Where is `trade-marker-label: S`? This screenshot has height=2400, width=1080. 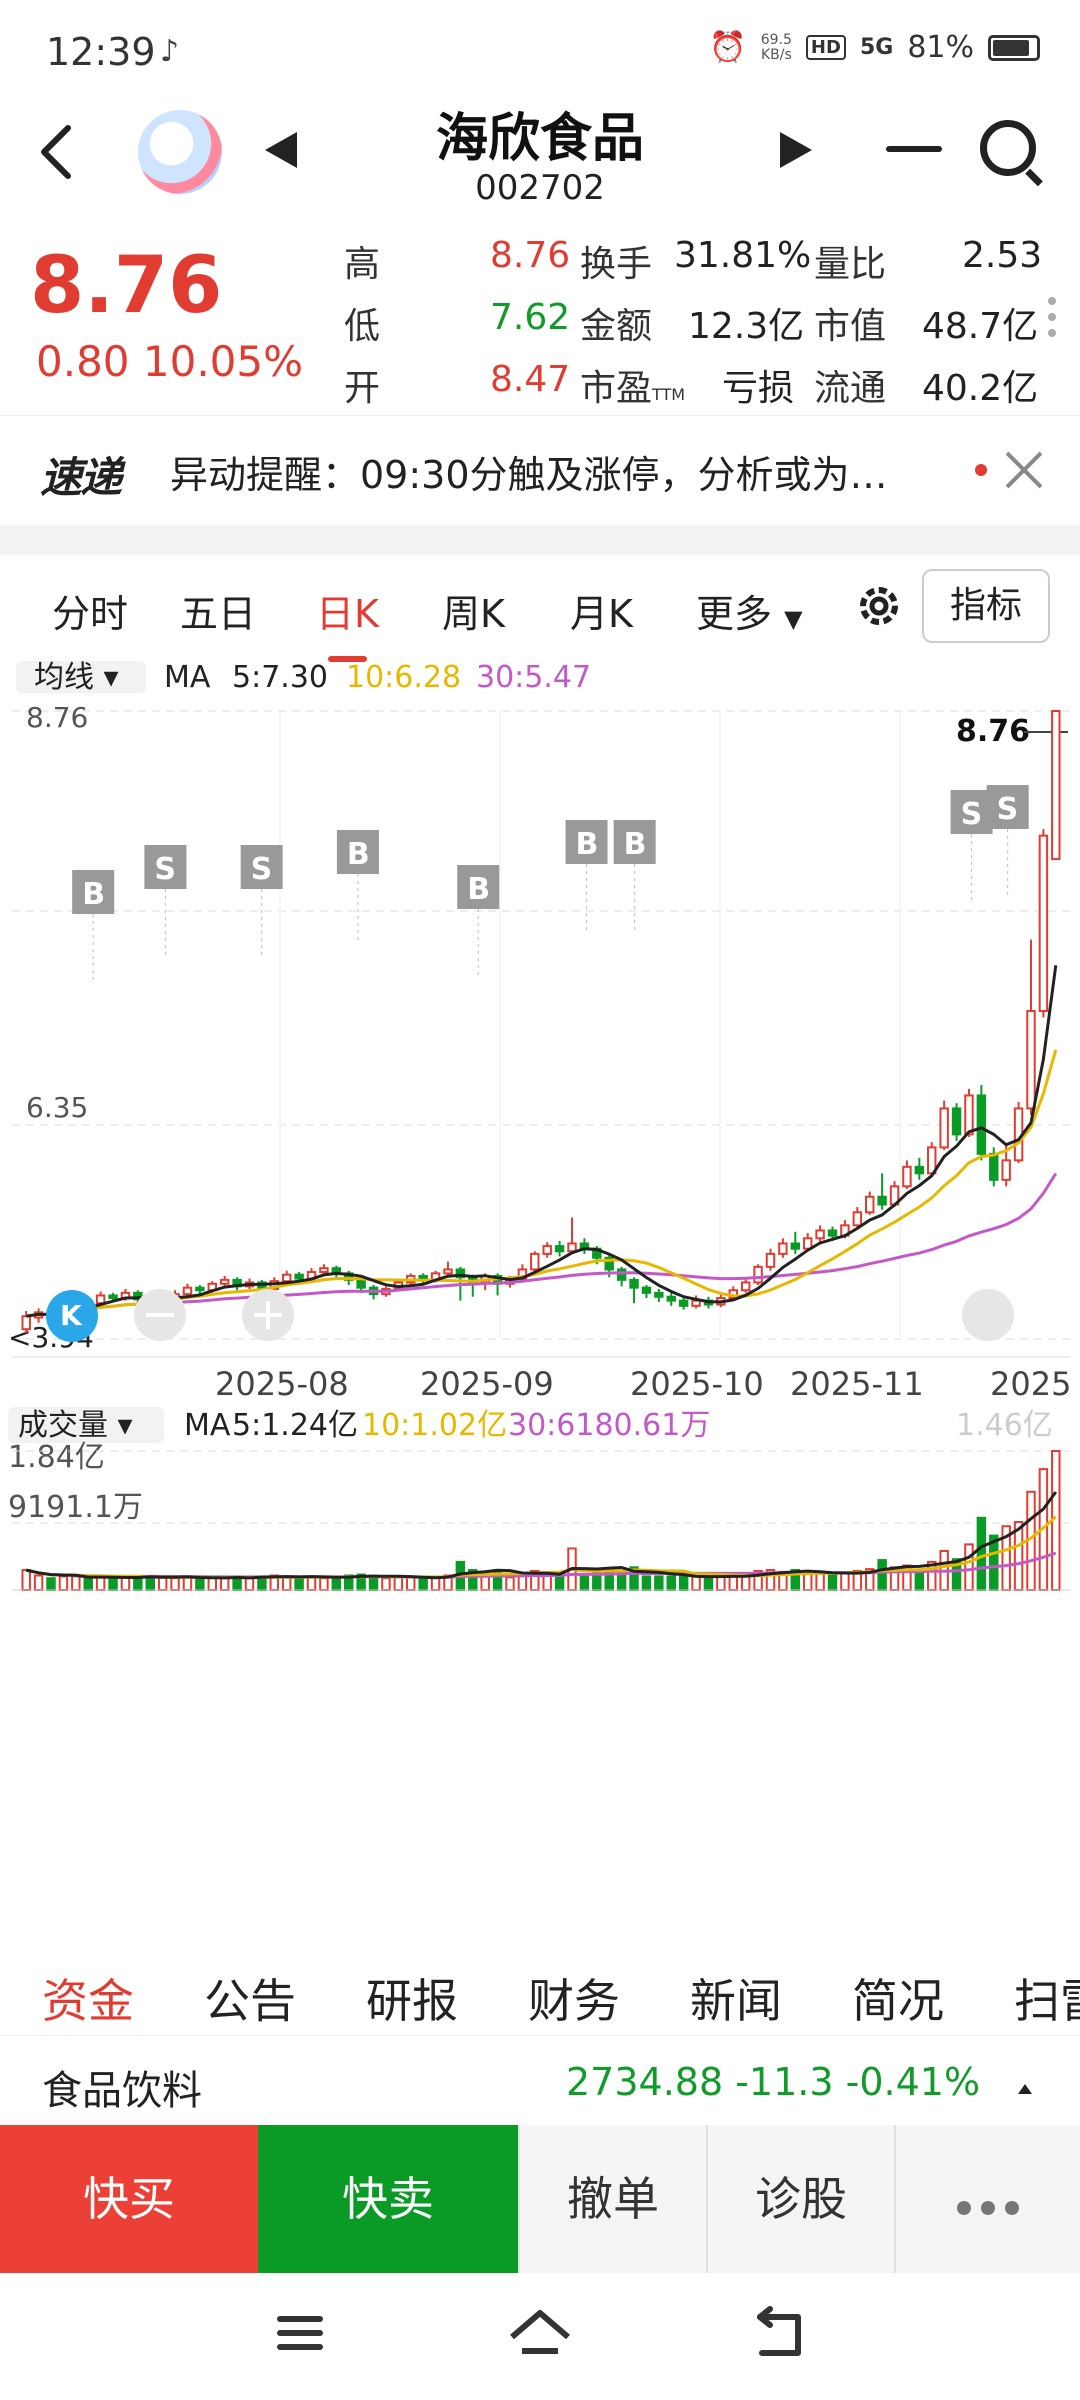
trade-marker-label: S is located at coordinates (1008, 809).